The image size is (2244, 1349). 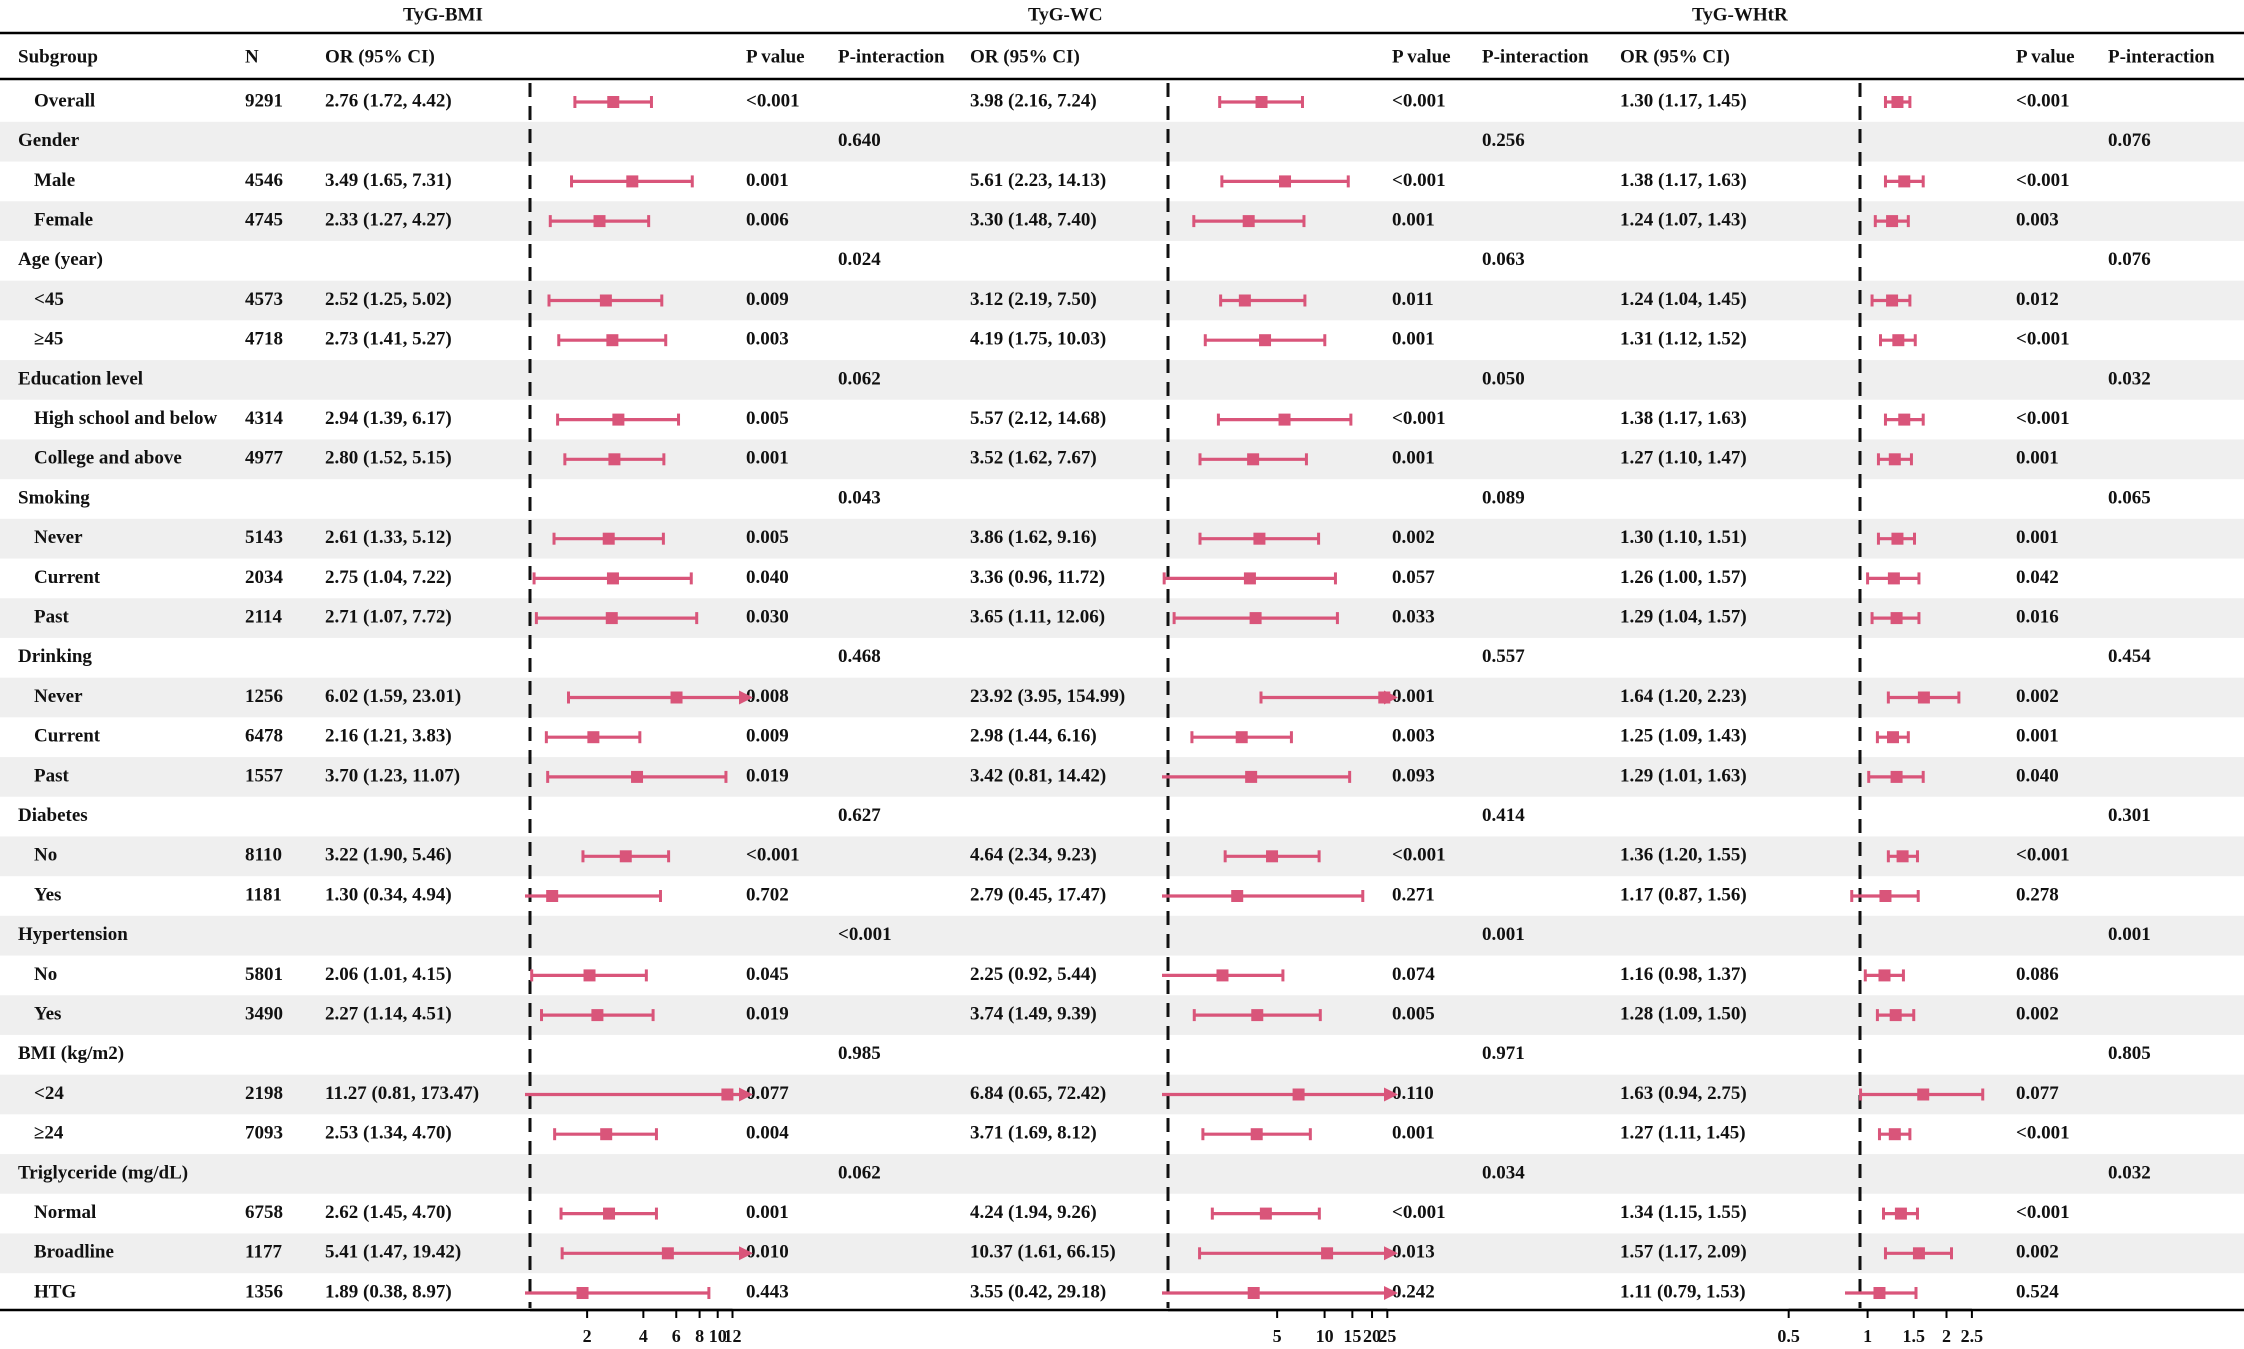 What do you see at coordinates (49, 1093) in the screenshot?
I see `subgroup-label: <24` at bounding box center [49, 1093].